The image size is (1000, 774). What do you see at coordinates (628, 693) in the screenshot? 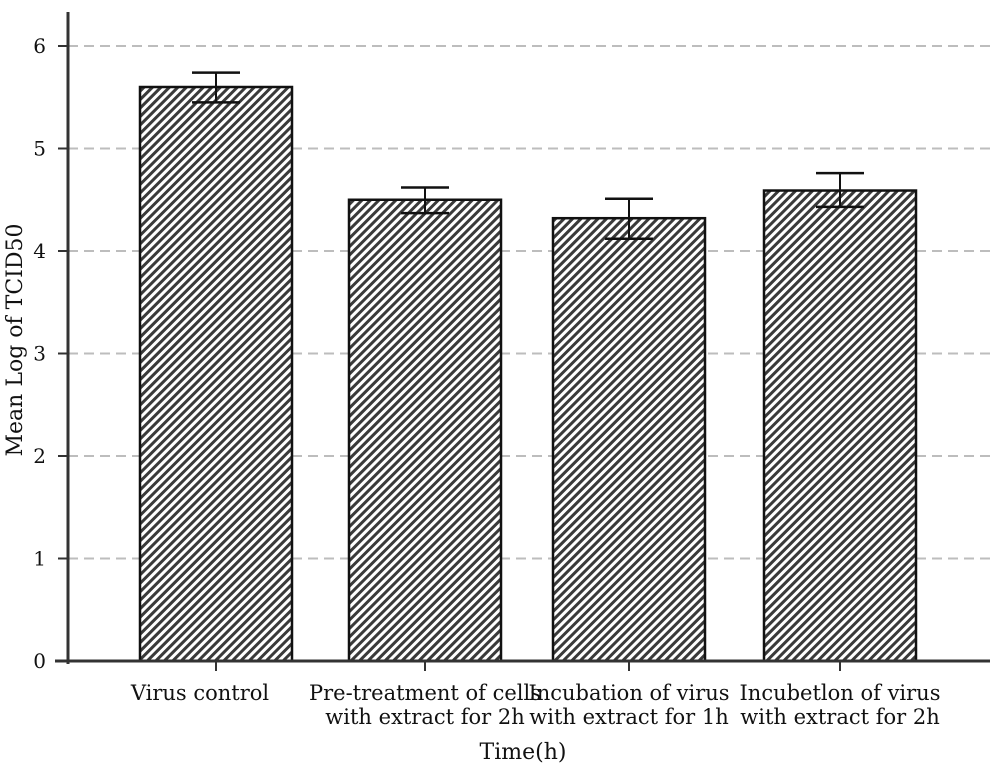
I see `x-category-label: Incubation of virus` at bounding box center [628, 693].